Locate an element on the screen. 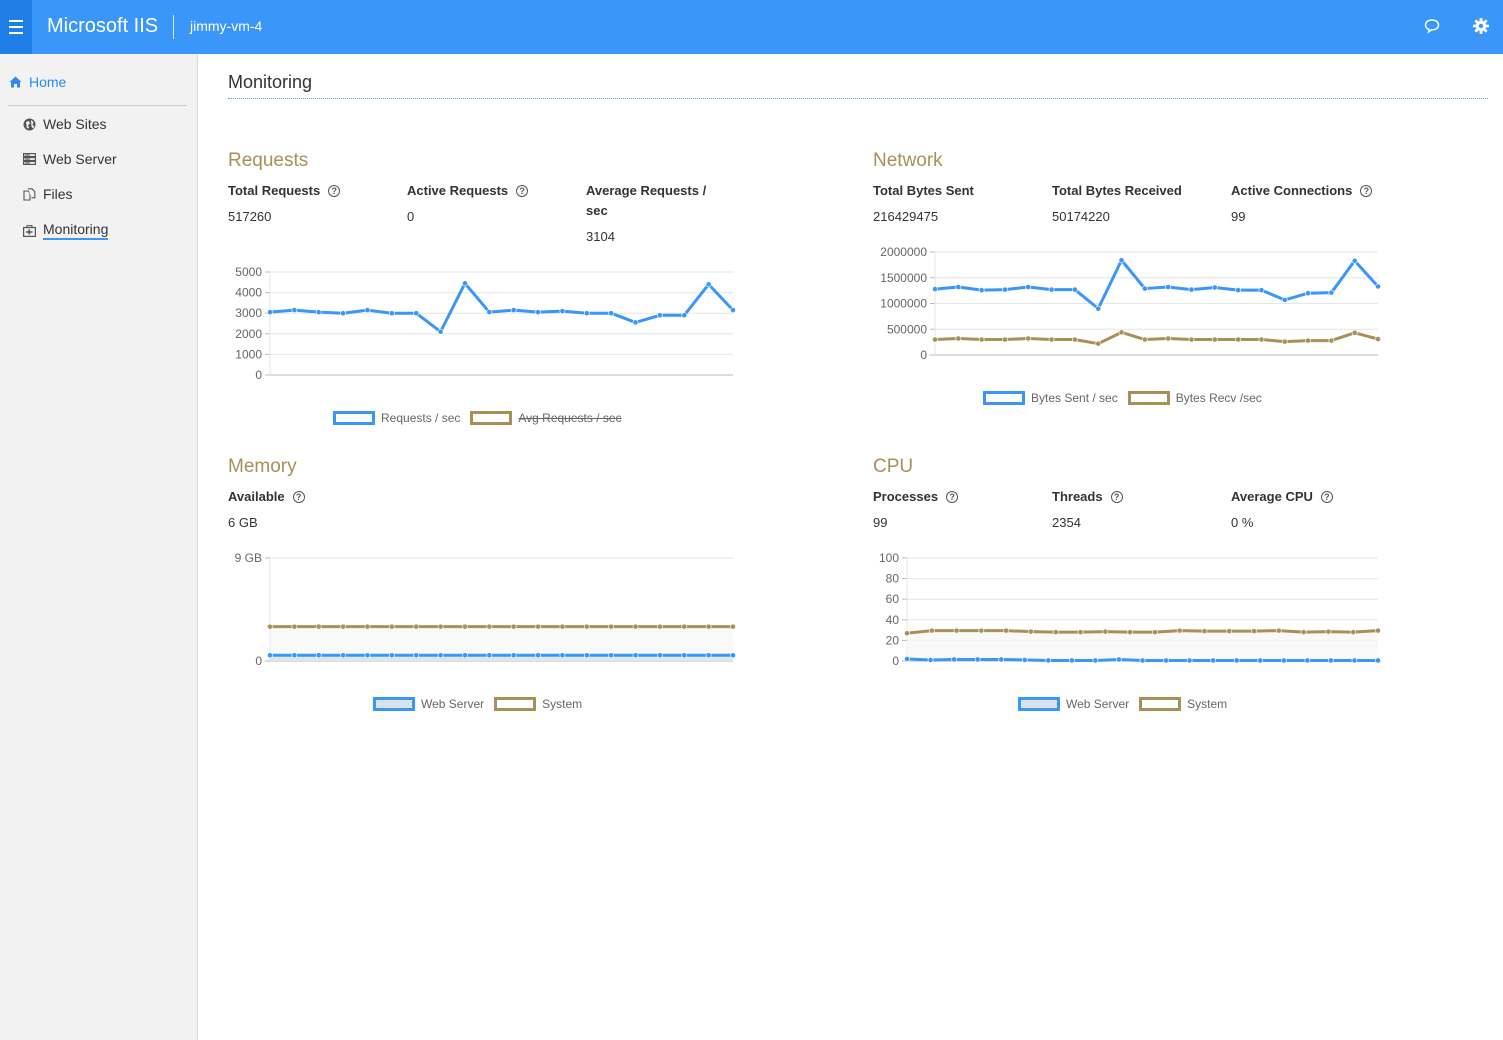 The width and height of the screenshot is (1503, 1040). legend-item-requests-per-sec: Requests / sec is located at coordinates (396, 418).